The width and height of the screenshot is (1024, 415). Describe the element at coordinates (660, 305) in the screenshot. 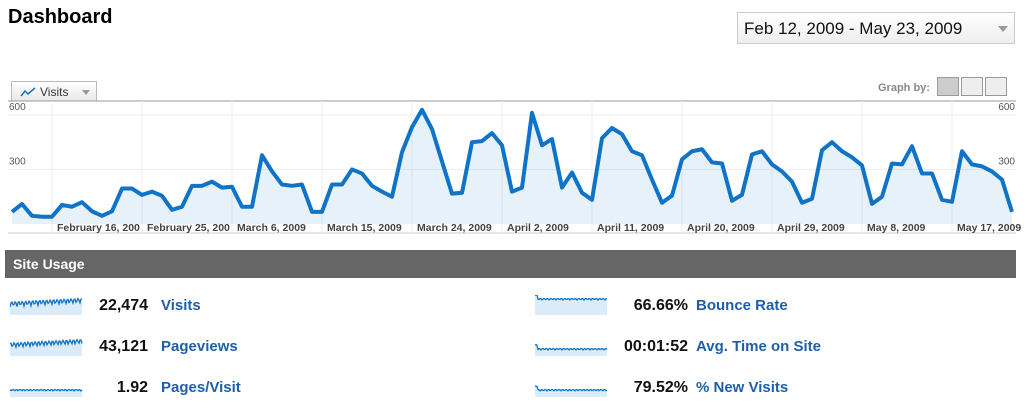

I see `metric-value: 66.66%` at that location.